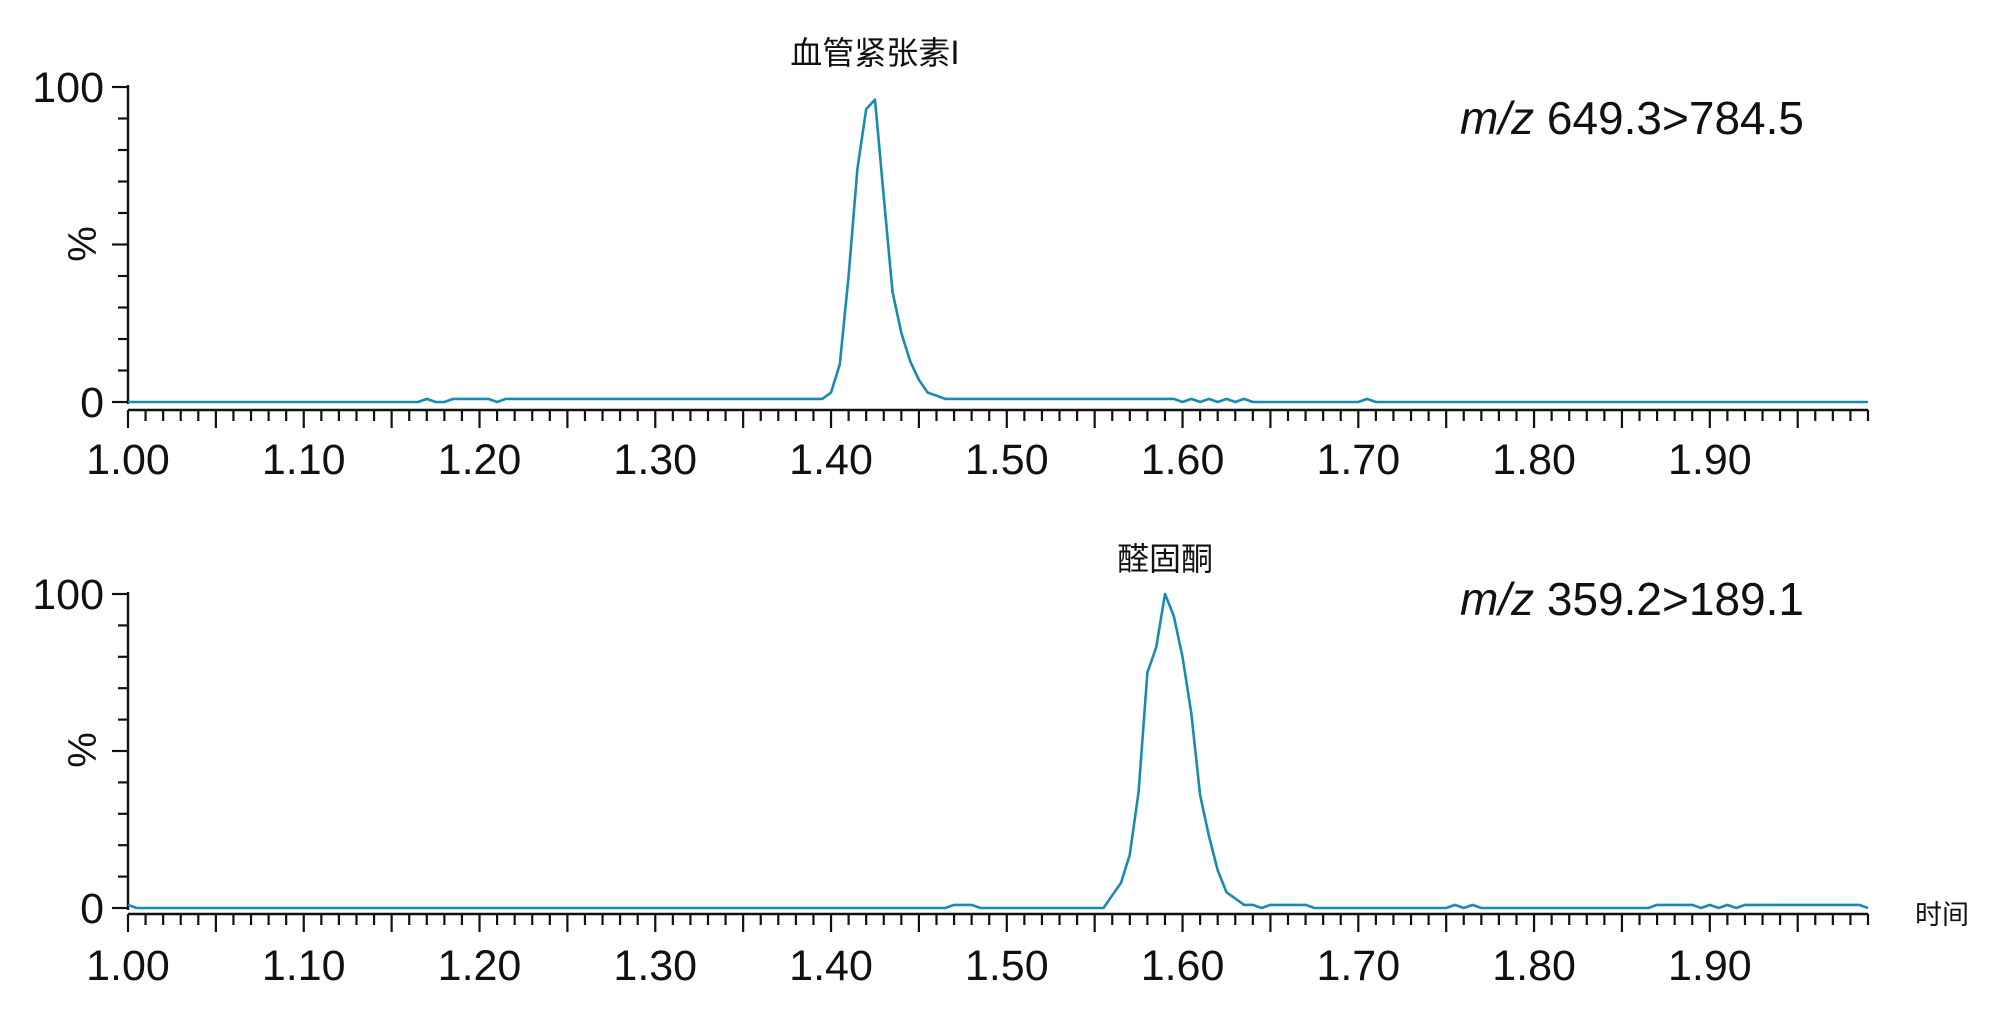 This screenshot has width=2000, height=1030. I want to click on mz-transition-label: m/z 359.2>189.1, so click(1632, 599).